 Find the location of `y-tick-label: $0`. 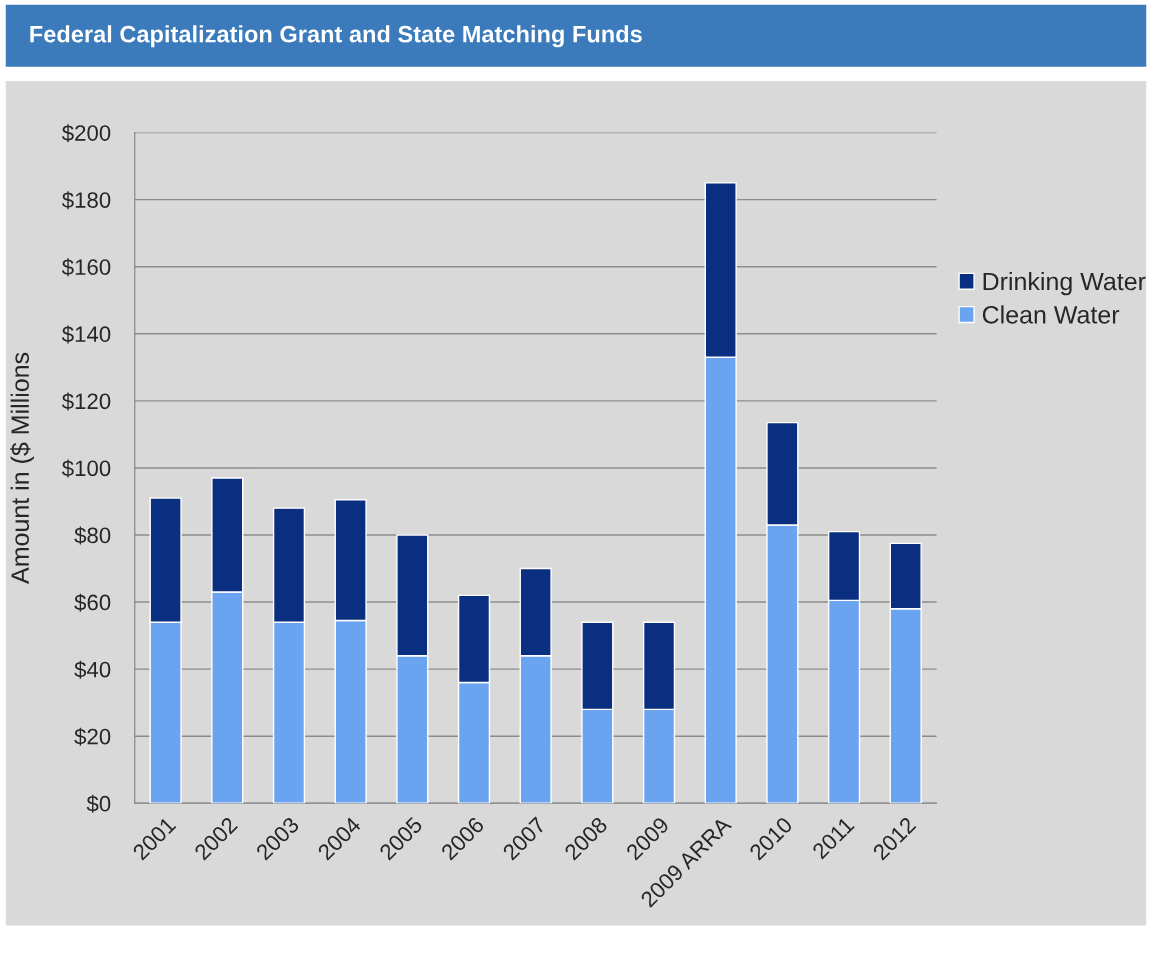

y-tick-label: $0 is located at coordinates (98, 803).